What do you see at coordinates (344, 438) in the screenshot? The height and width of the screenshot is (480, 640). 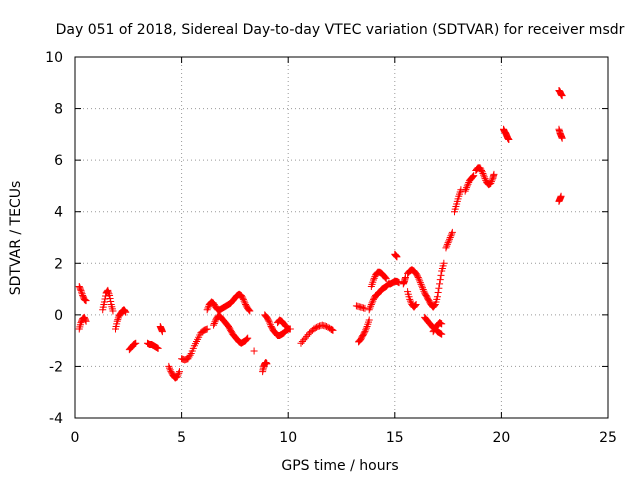 I see `x-tick-labels: 0 5 10 15 20 25` at bounding box center [344, 438].